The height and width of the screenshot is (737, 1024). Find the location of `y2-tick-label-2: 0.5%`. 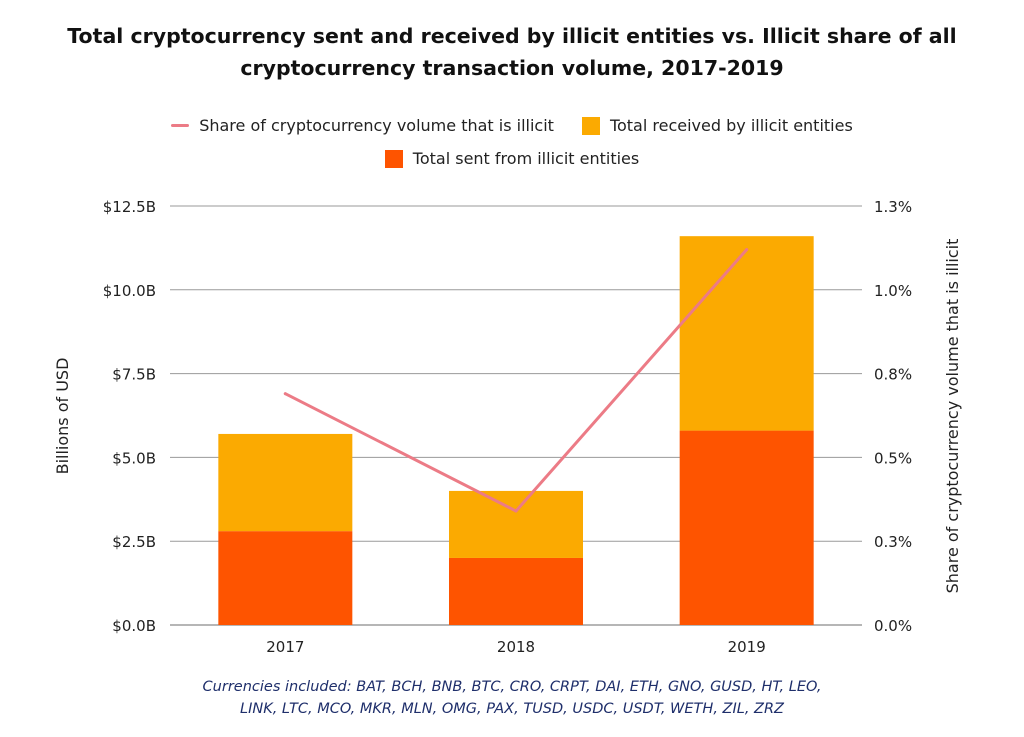

y2-tick-label-2: 0.5% is located at coordinates (893, 458).